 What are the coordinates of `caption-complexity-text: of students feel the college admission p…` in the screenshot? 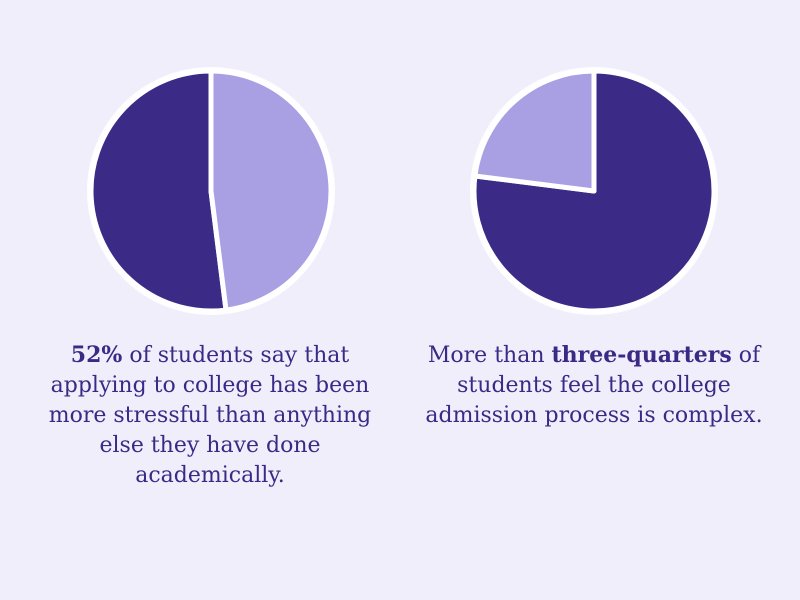 It's located at (594, 385).